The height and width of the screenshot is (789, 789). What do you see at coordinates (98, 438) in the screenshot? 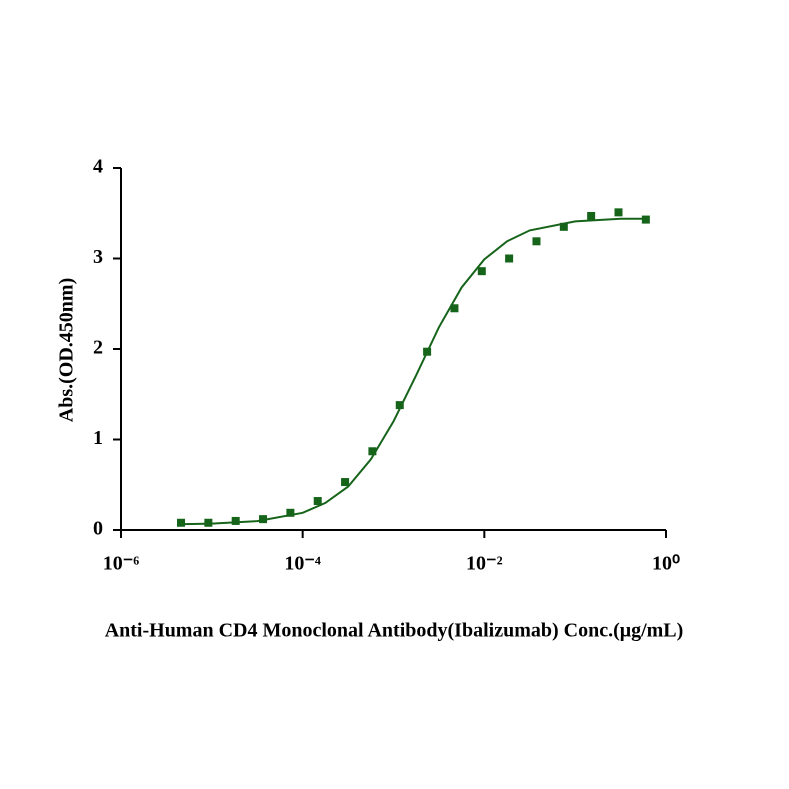
I see `y-tick-label: 1` at bounding box center [98, 438].